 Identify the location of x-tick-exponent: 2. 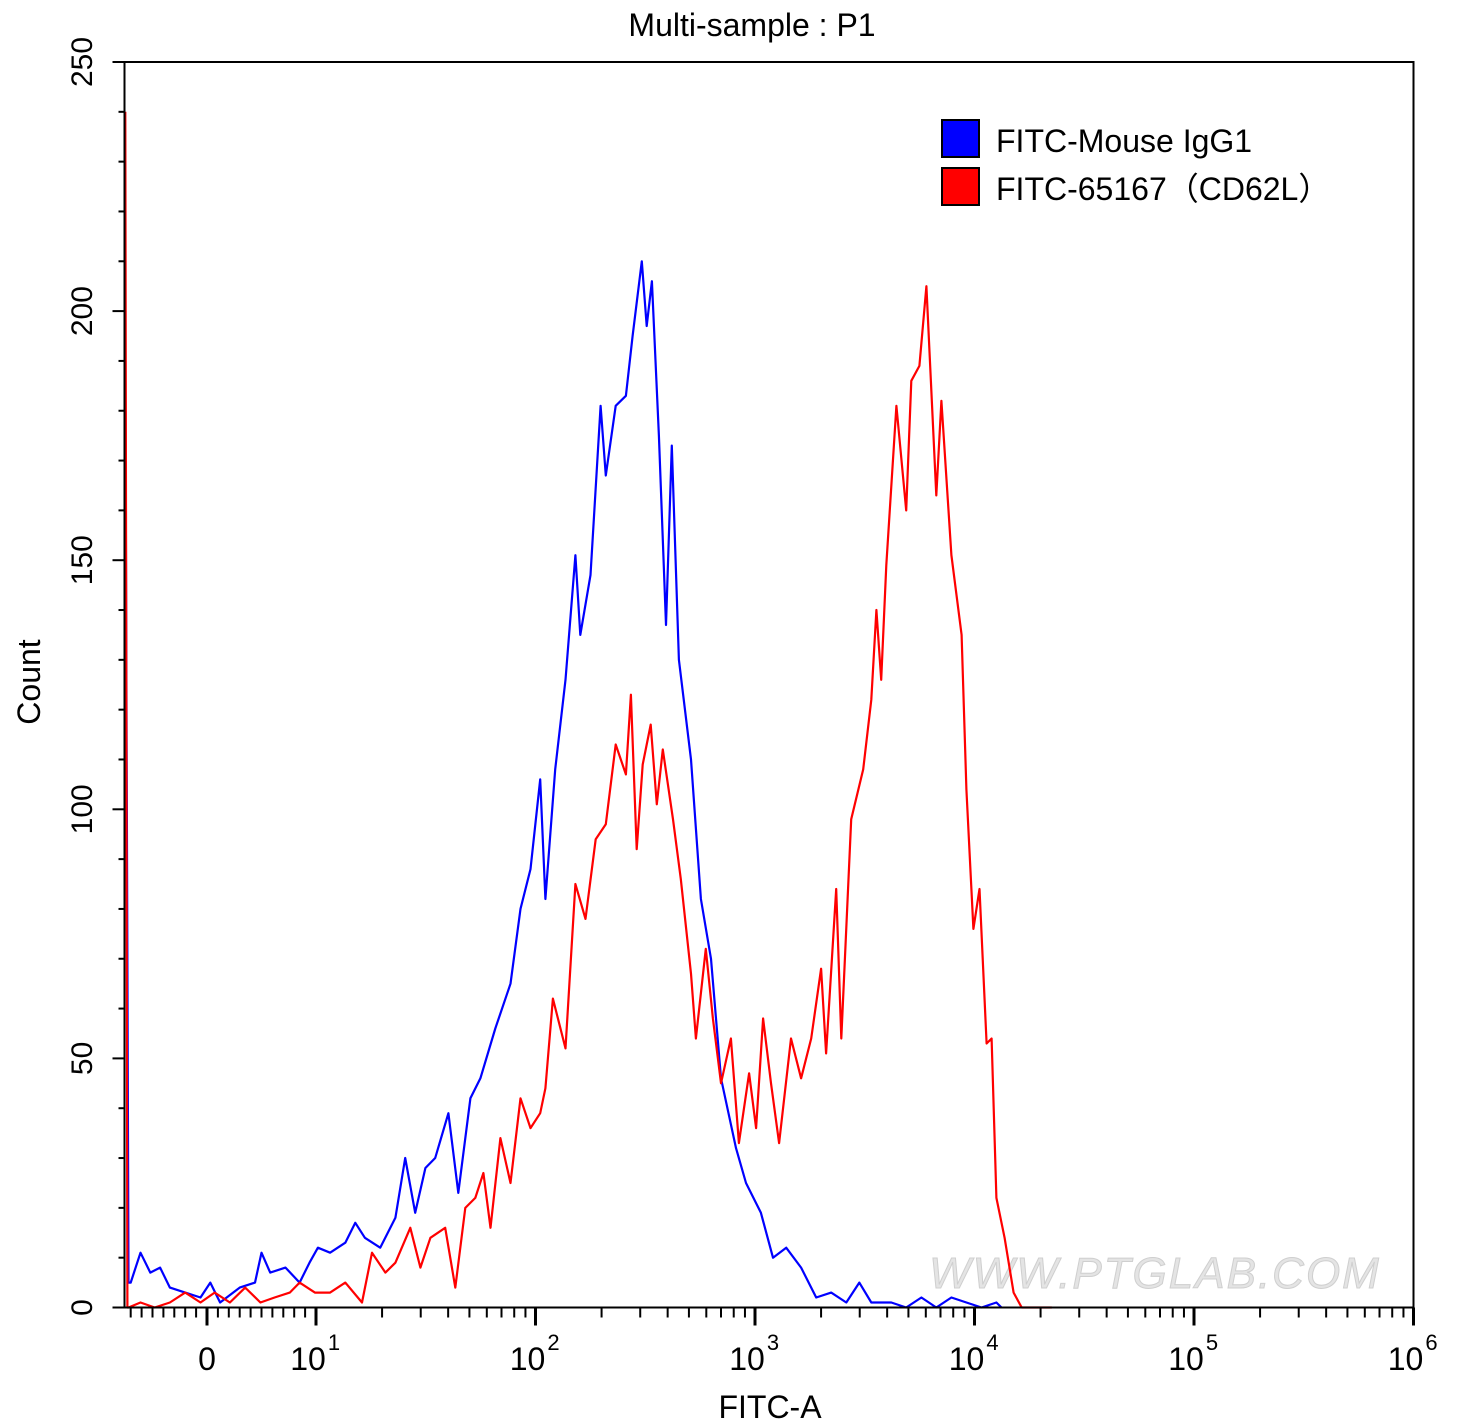
(553, 1342).